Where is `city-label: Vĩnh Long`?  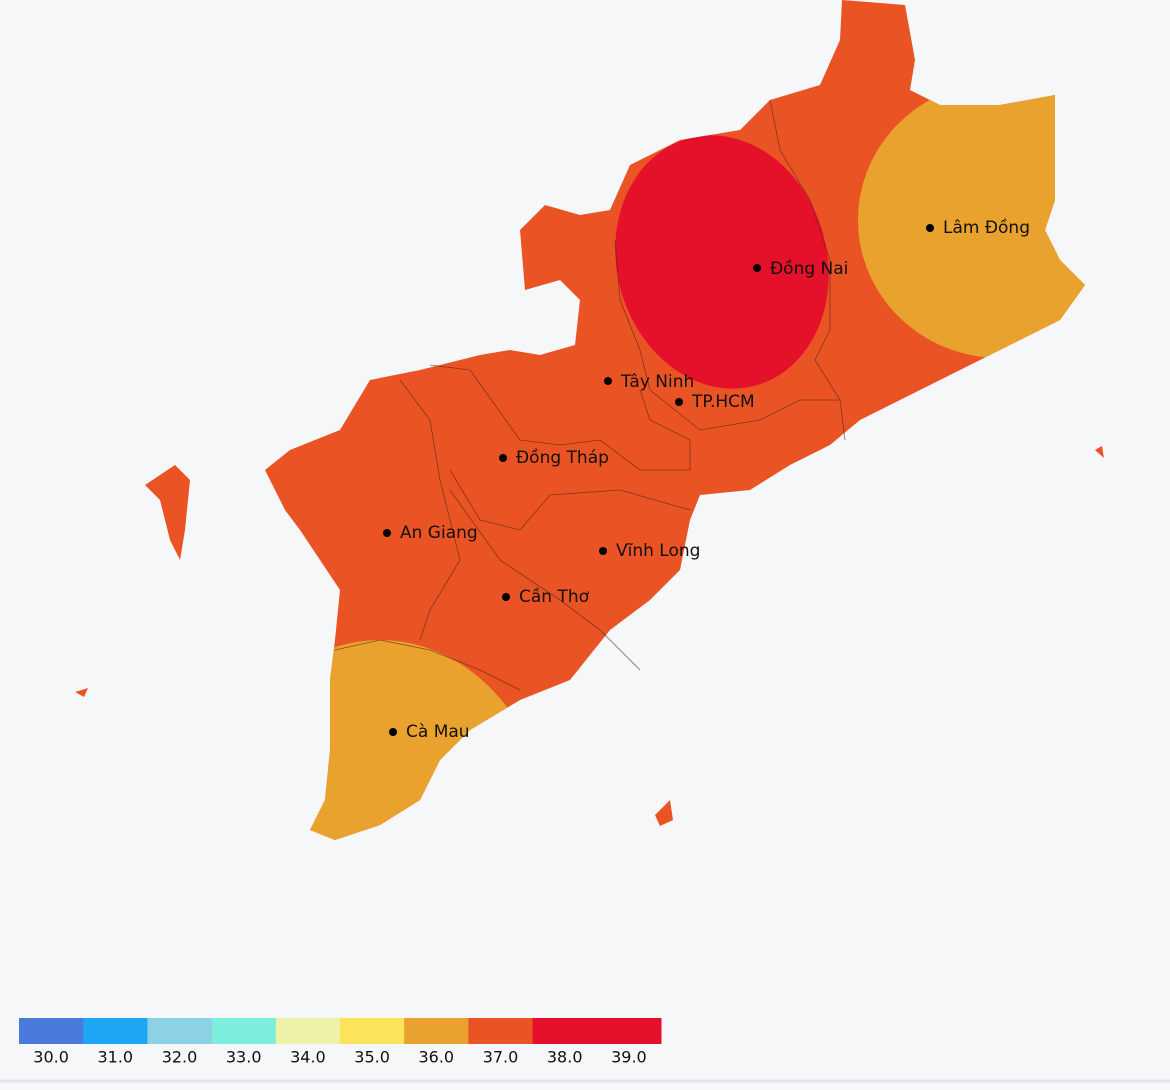
city-label: Vĩnh Long is located at coordinates (658, 551).